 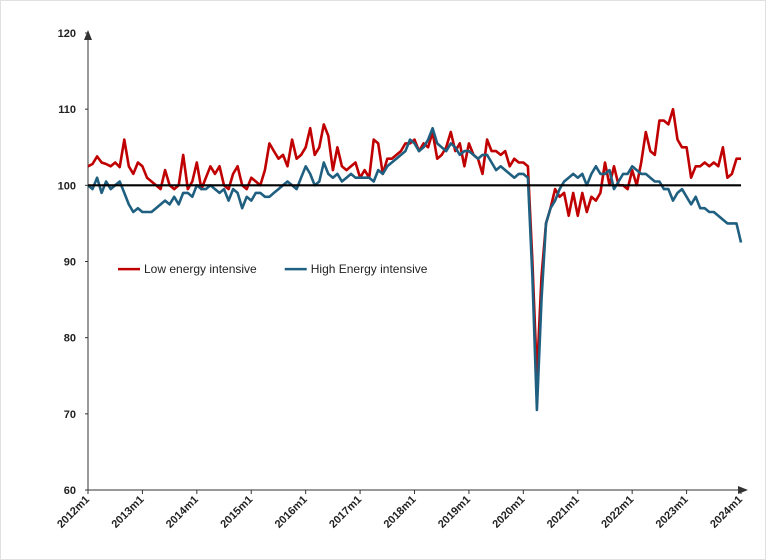 I want to click on y-tick-label: 60, so click(x=70, y=491).